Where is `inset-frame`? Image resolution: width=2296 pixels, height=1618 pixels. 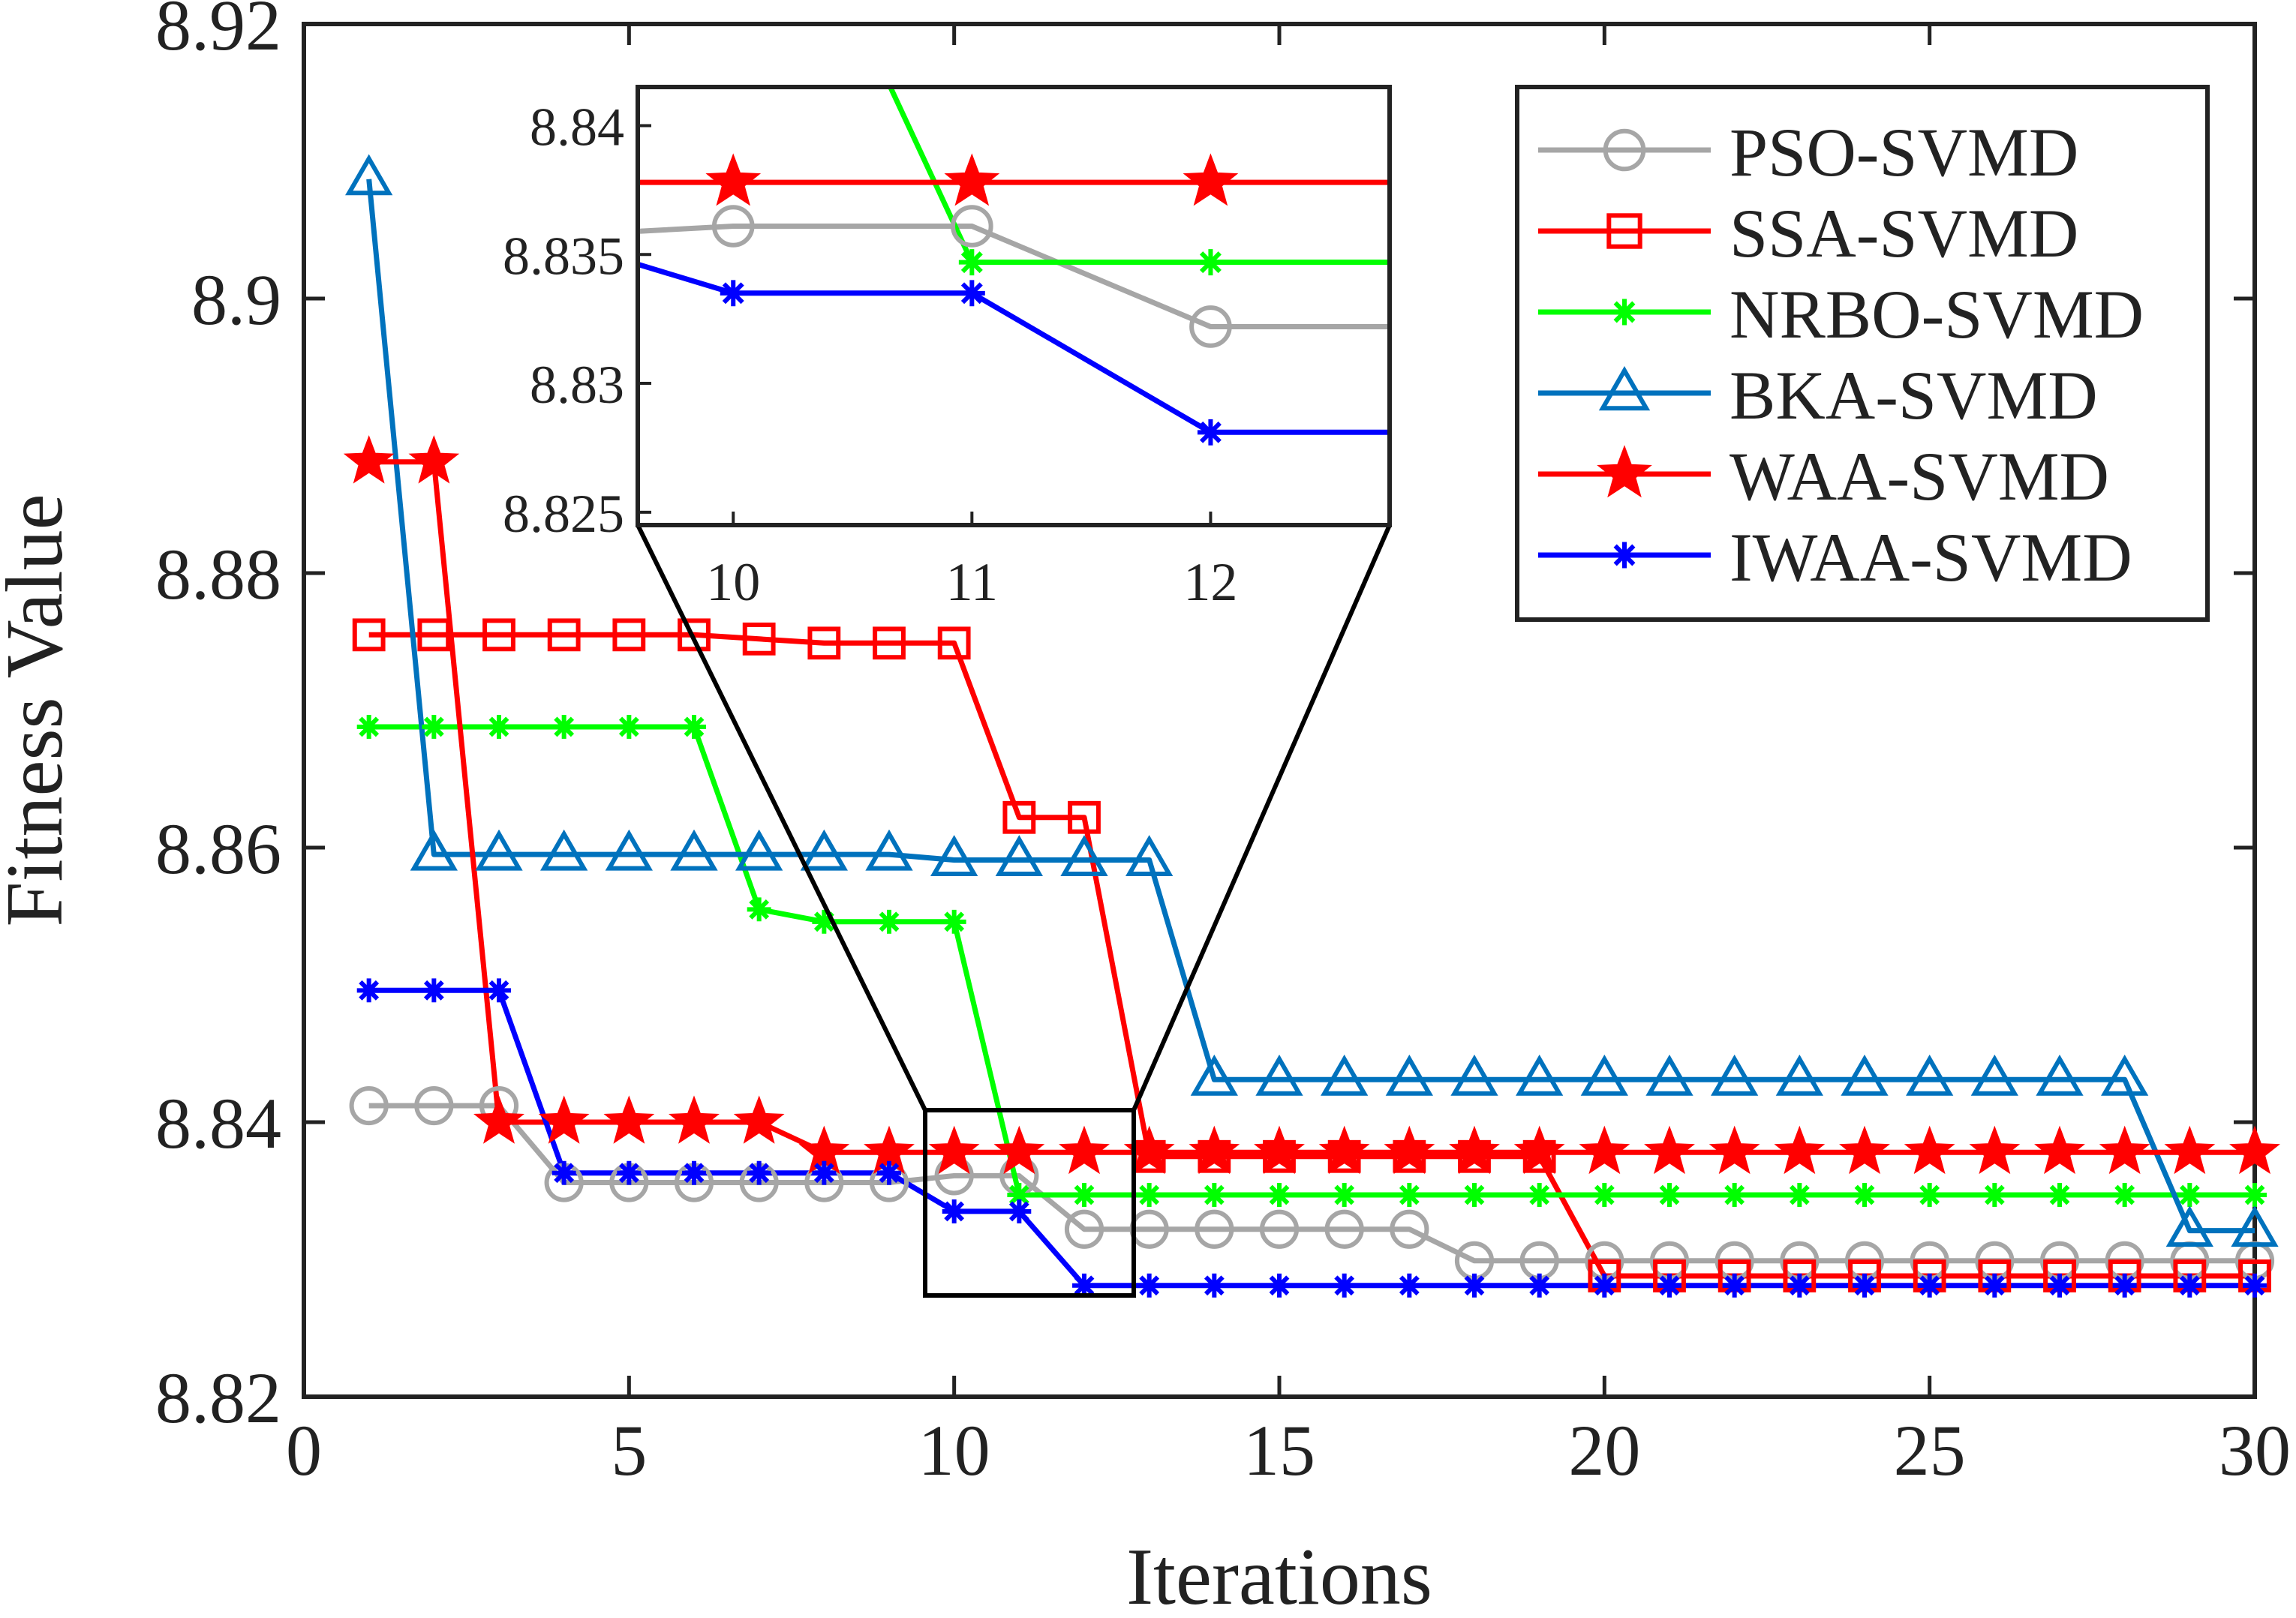 inset-frame is located at coordinates (1014, 306).